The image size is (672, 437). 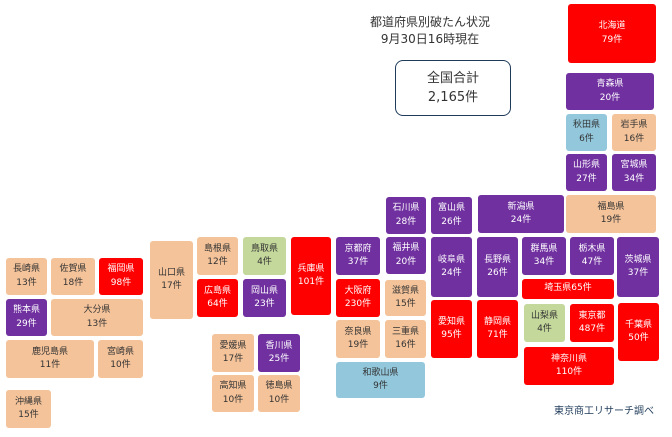 I want to click on pref-count: 230件, so click(x=358, y=304).